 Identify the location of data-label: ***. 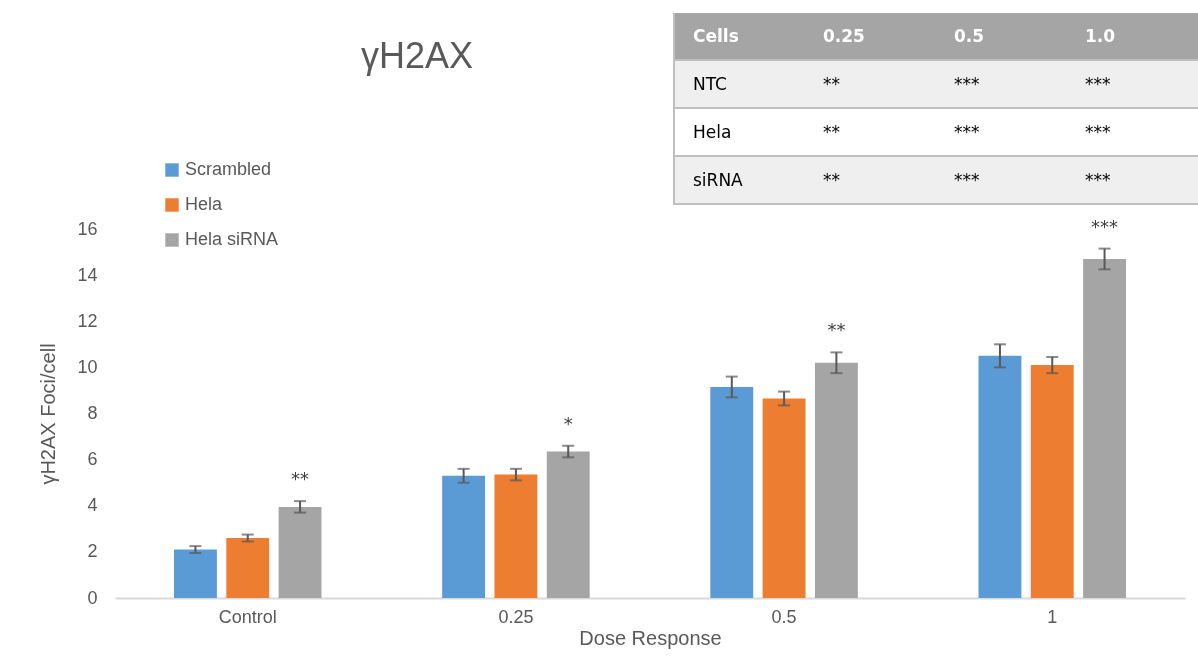
(1105, 226).